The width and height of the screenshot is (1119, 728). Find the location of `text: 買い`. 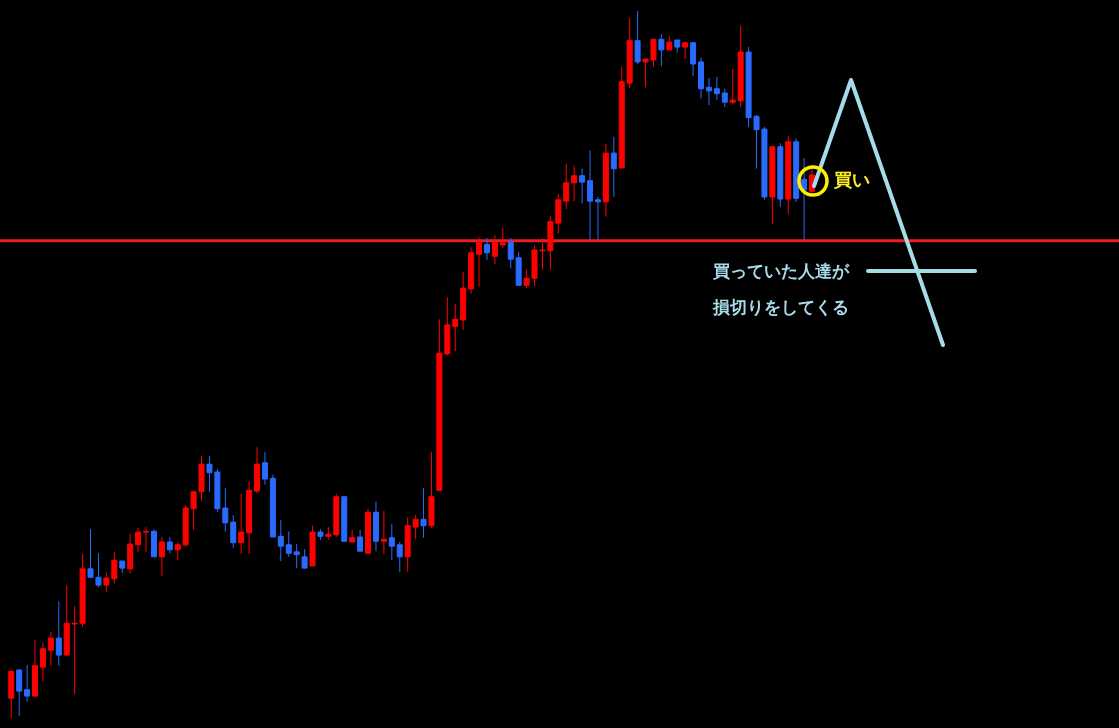

text: 買い is located at coordinates (851, 179).